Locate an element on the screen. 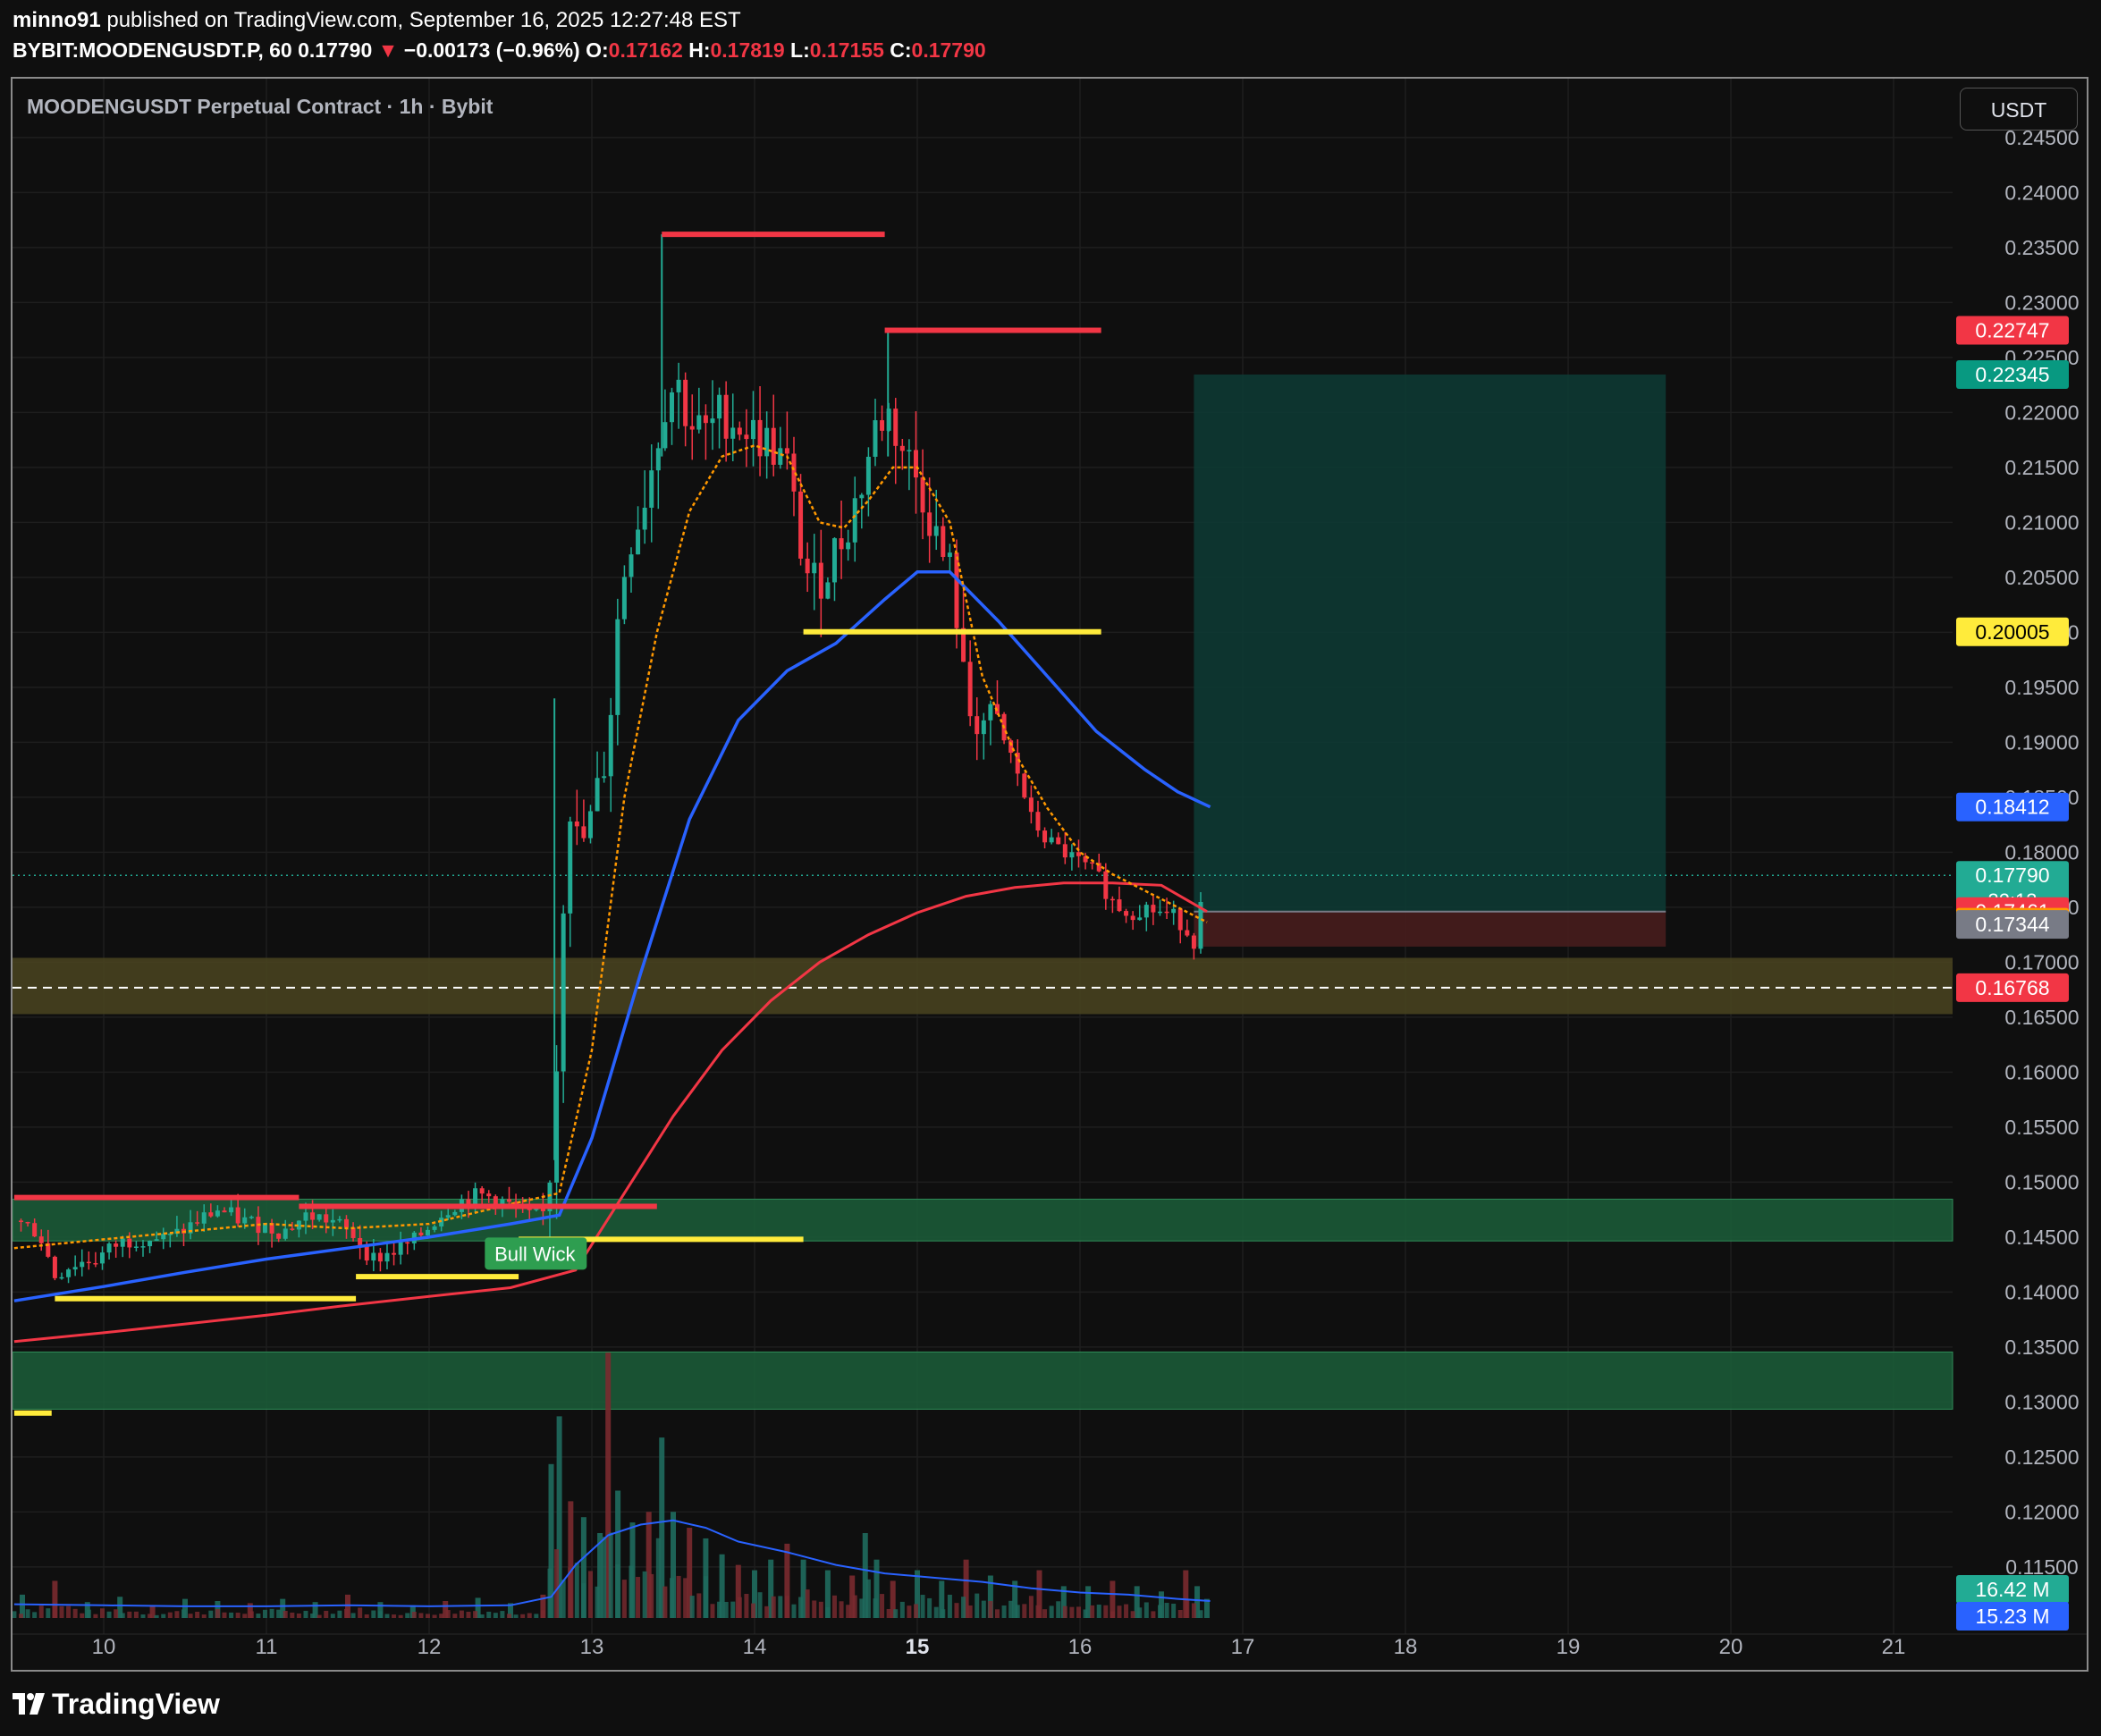 The width and height of the screenshot is (2101, 1736). price-tag-label: 0.18412 is located at coordinates (2012, 807).